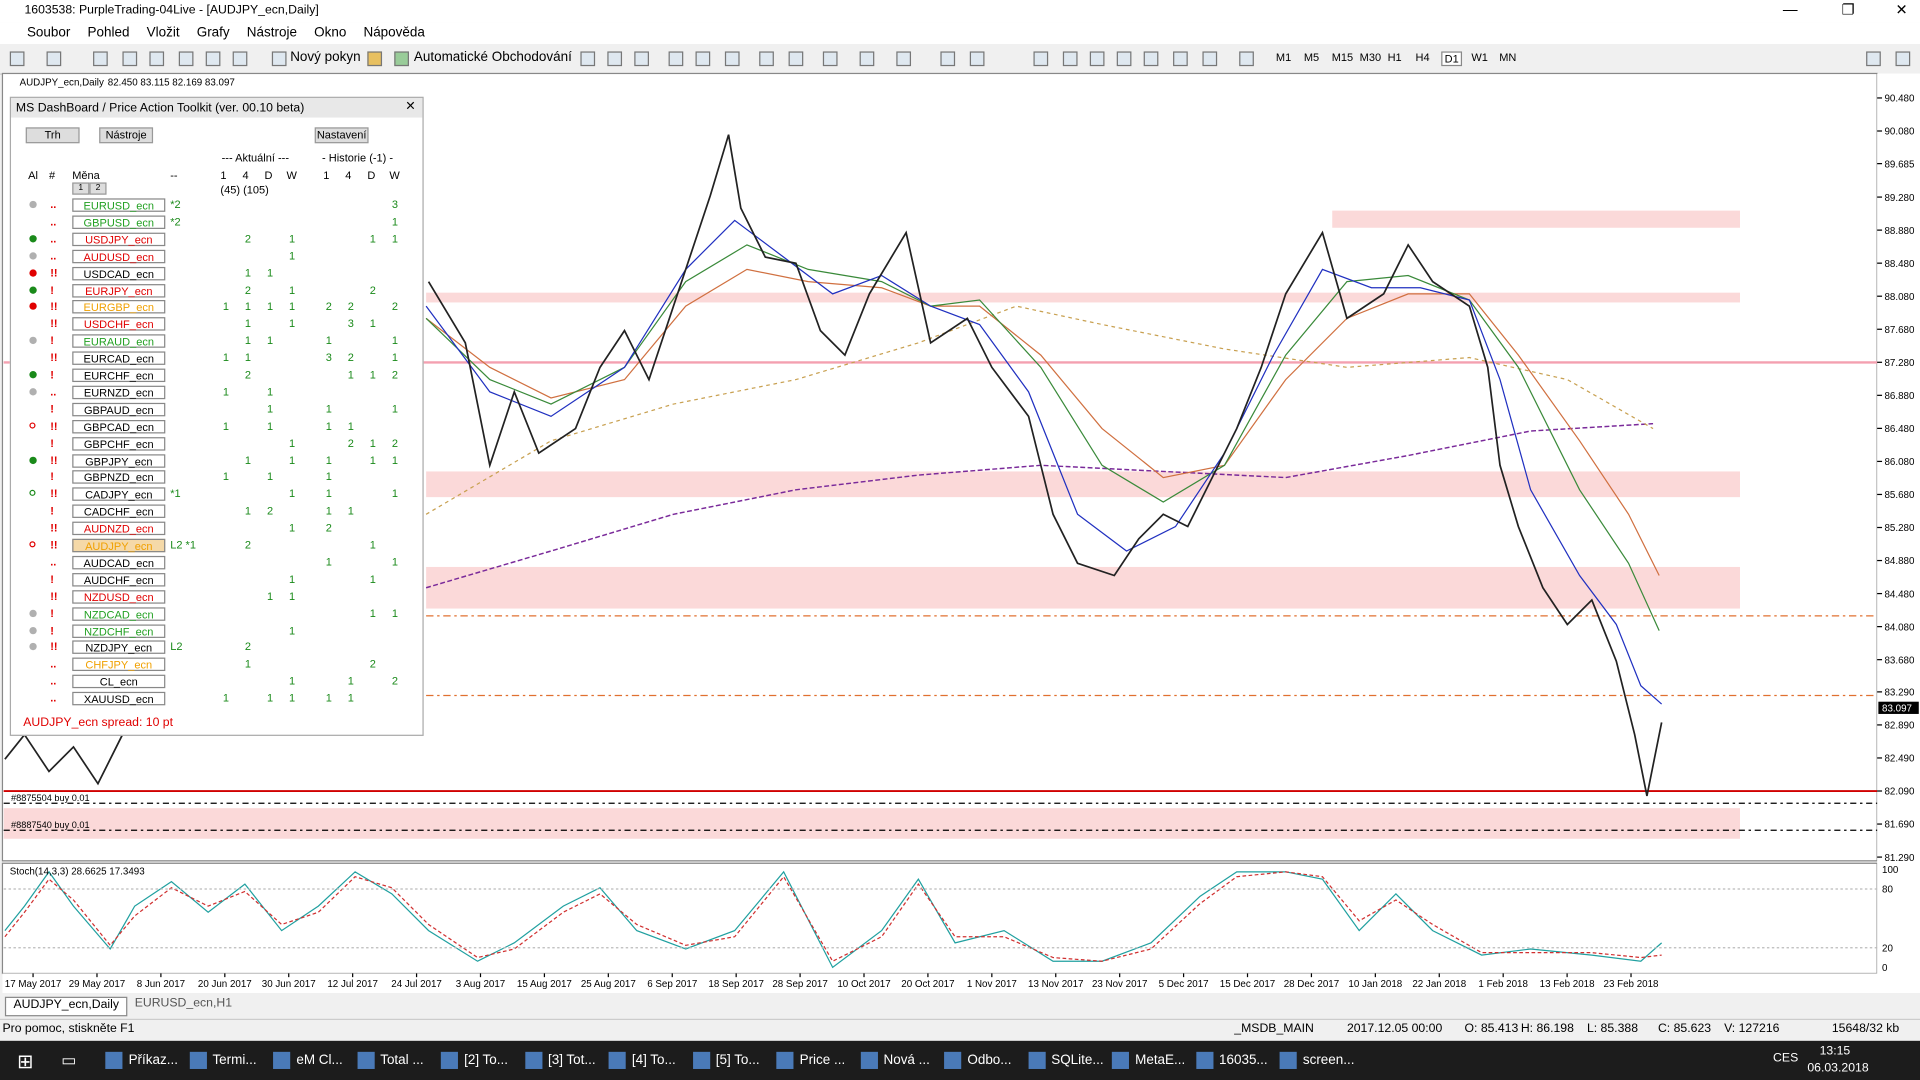 This screenshot has height=1080, width=1920. What do you see at coordinates (119, 596) in the screenshot?
I see `symbol-button: NZDUSD_ecn` at bounding box center [119, 596].